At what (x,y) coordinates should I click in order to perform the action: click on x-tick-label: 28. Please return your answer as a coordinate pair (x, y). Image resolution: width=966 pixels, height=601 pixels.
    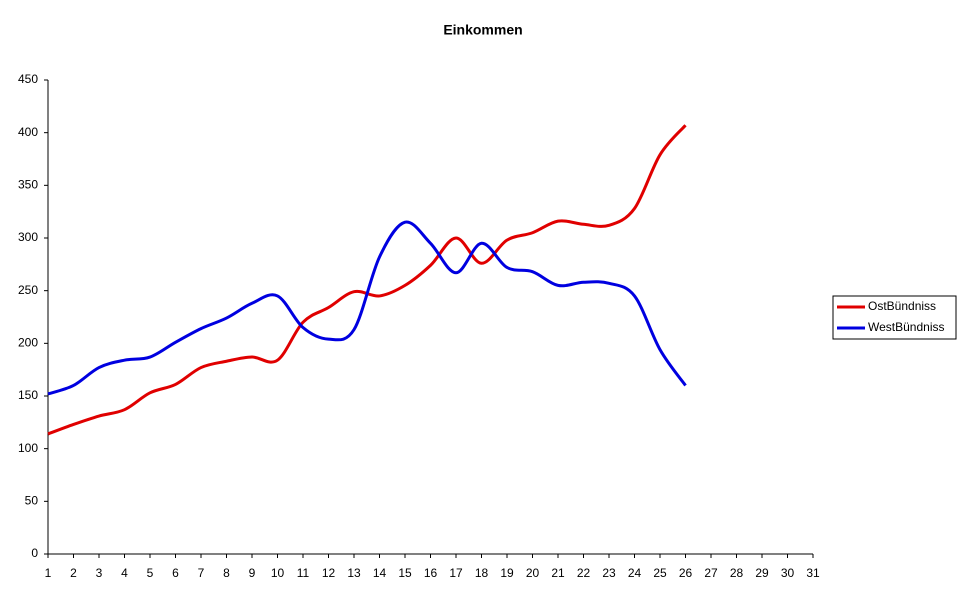
    Looking at the image, I should click on (737, 573).